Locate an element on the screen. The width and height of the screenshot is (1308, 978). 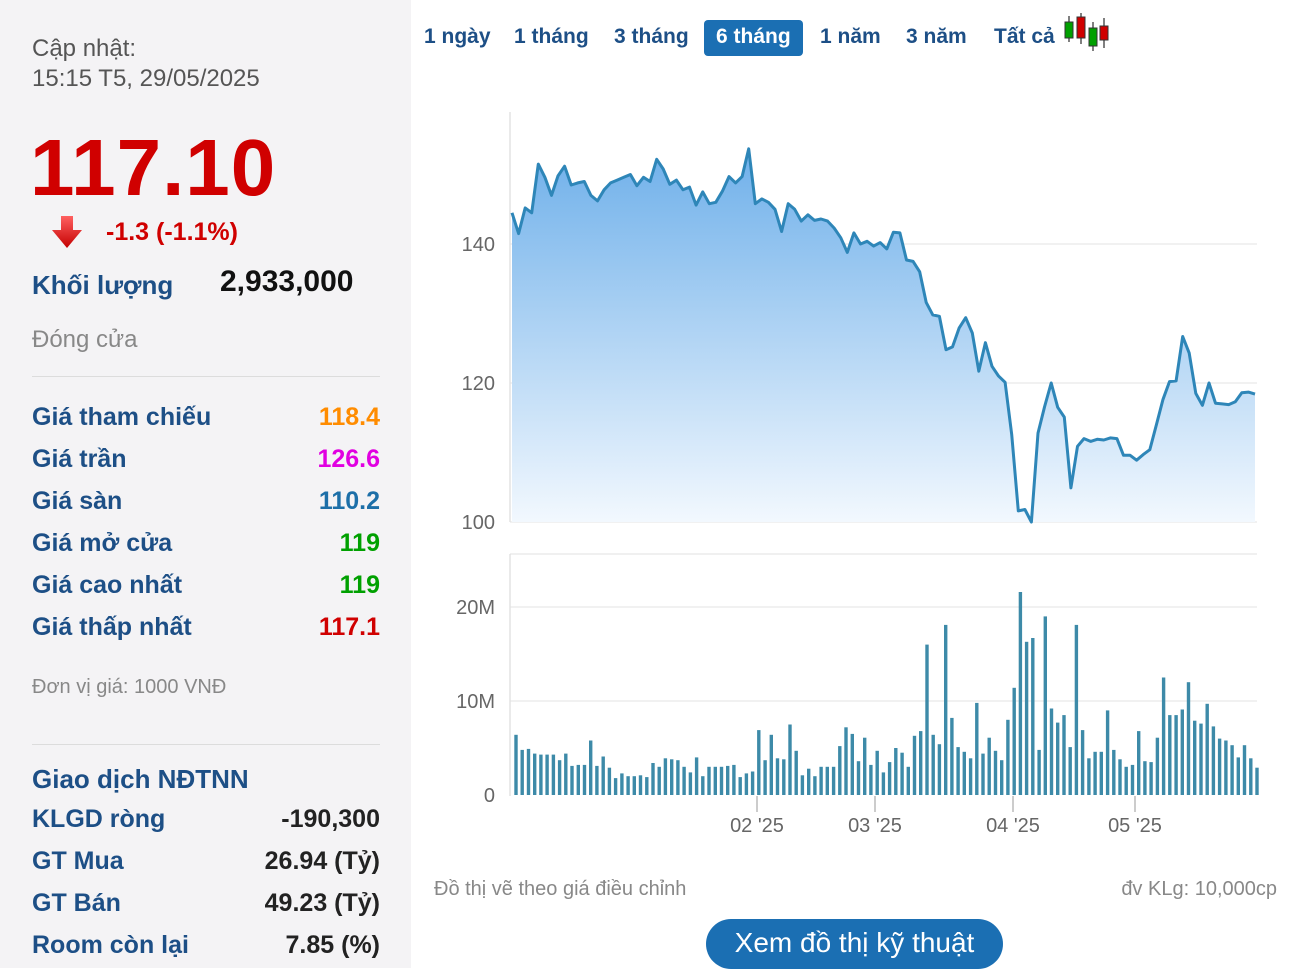
last-price: 117.10 is located at coordinates (153, 167).